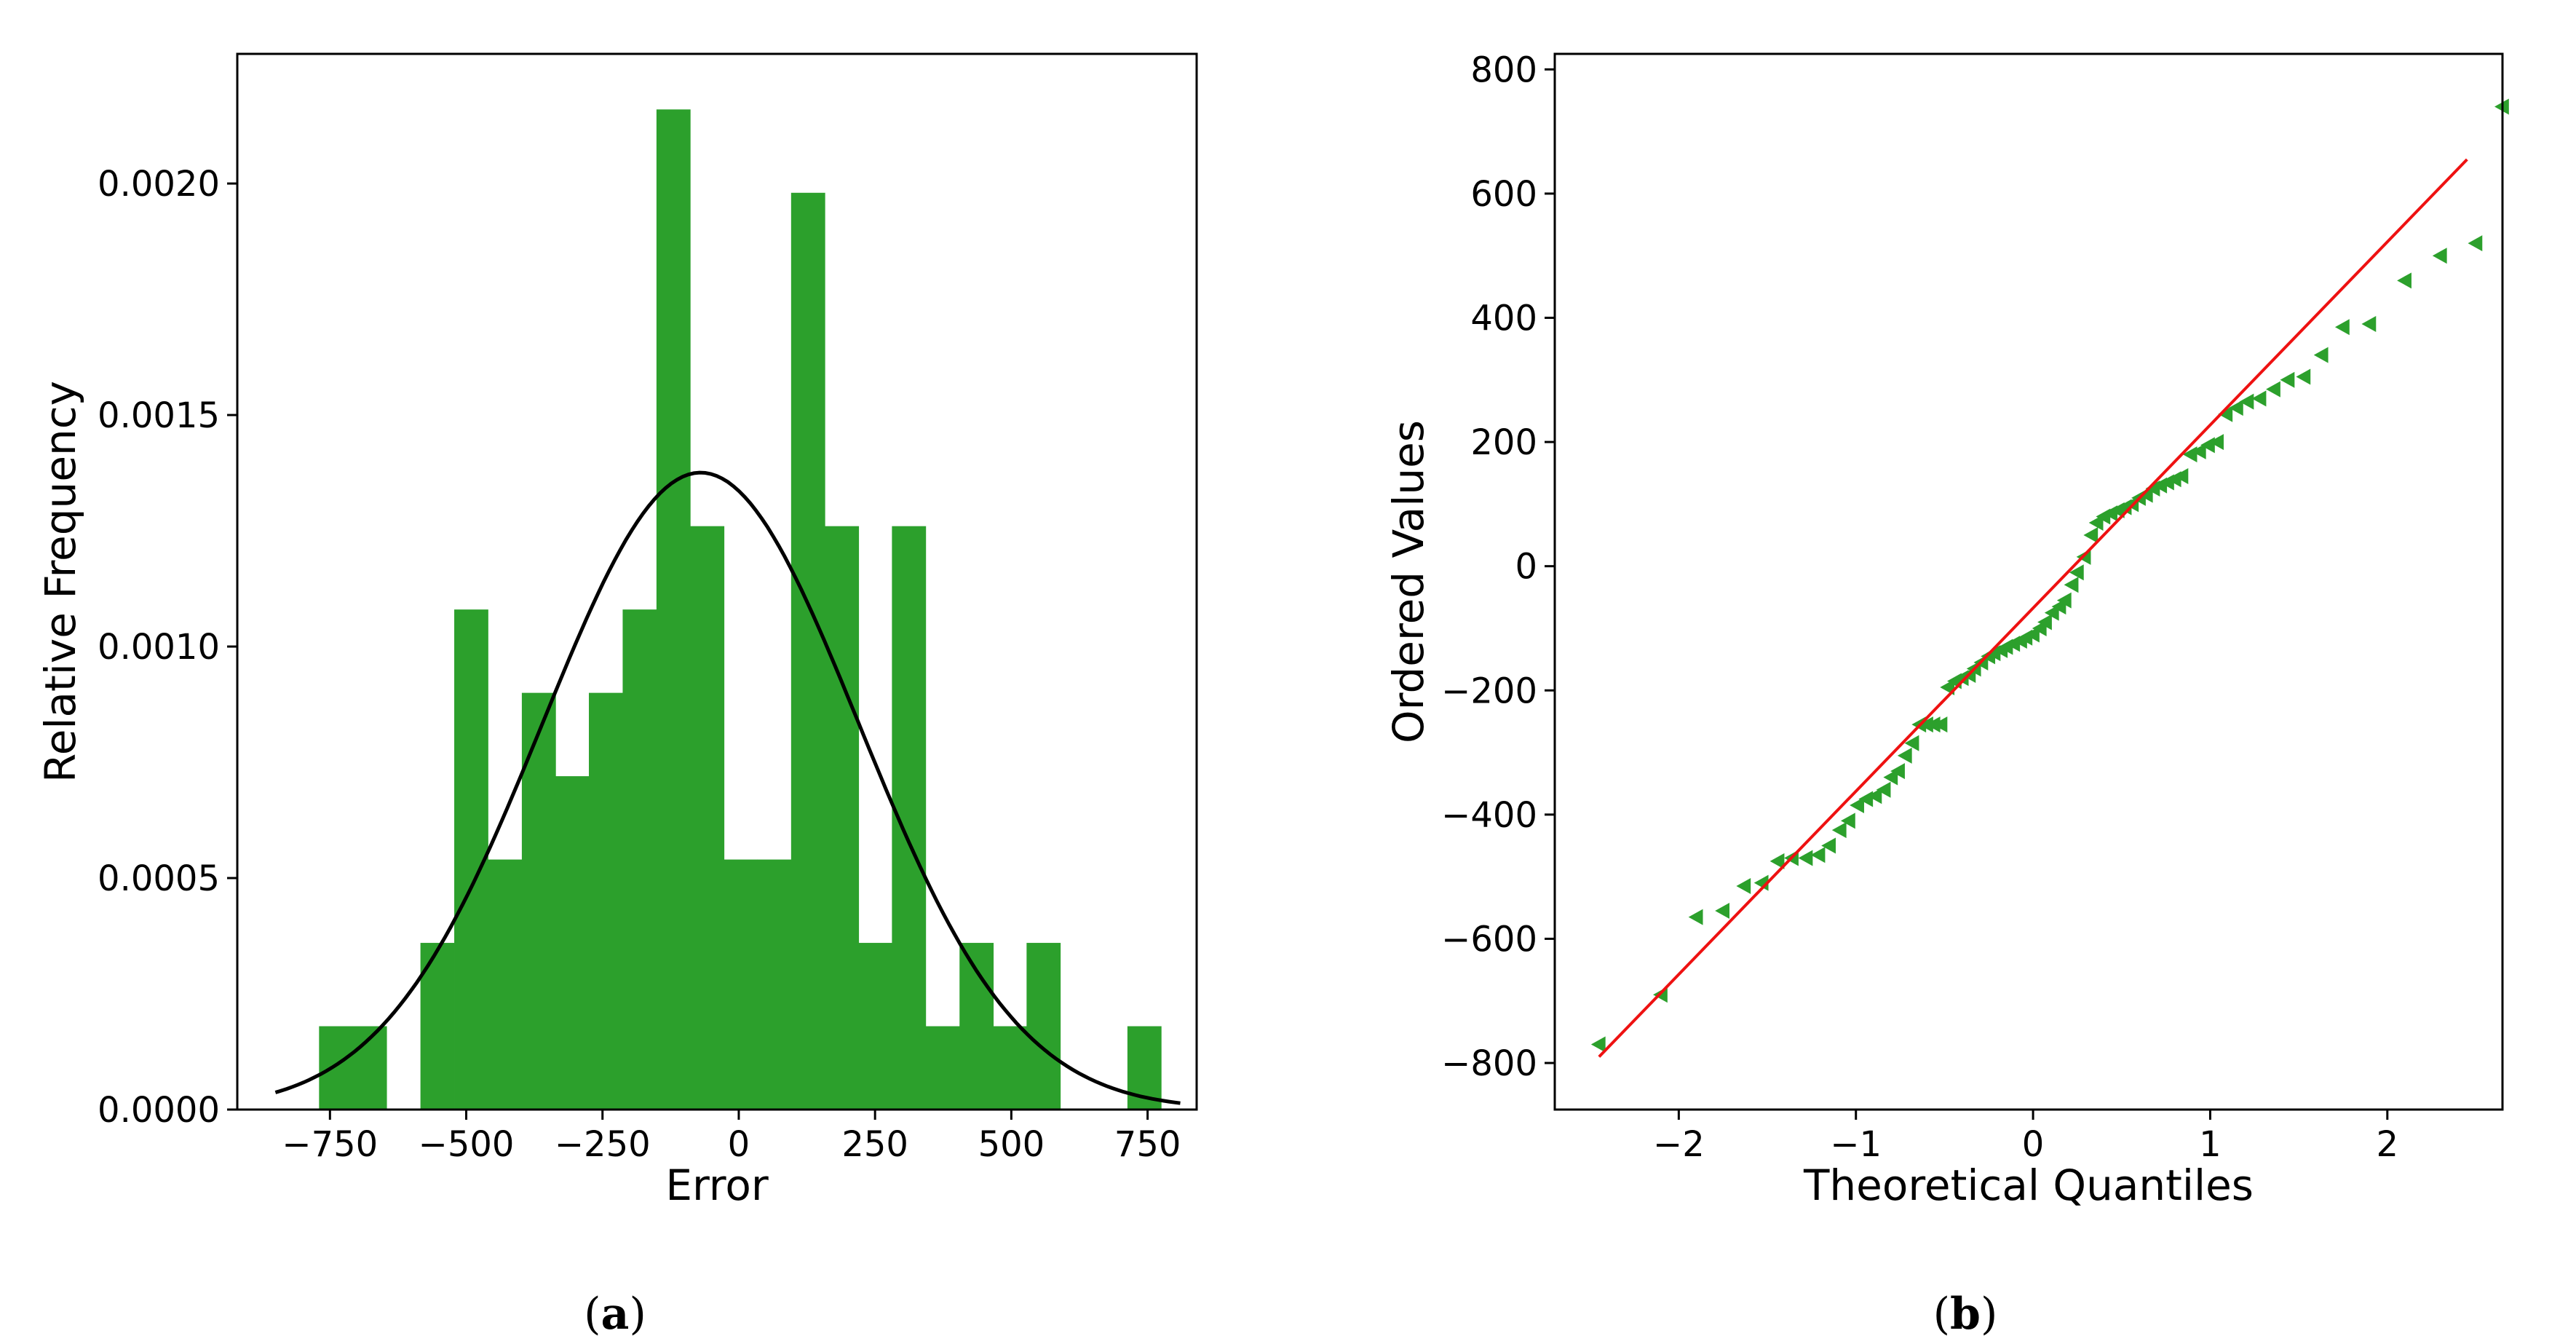 Image resolution: width=2576 pixels, height=1344 pixels. I want to click on qq-x-ticks: −2 −1 0 1 2, so click(2025, 1137).